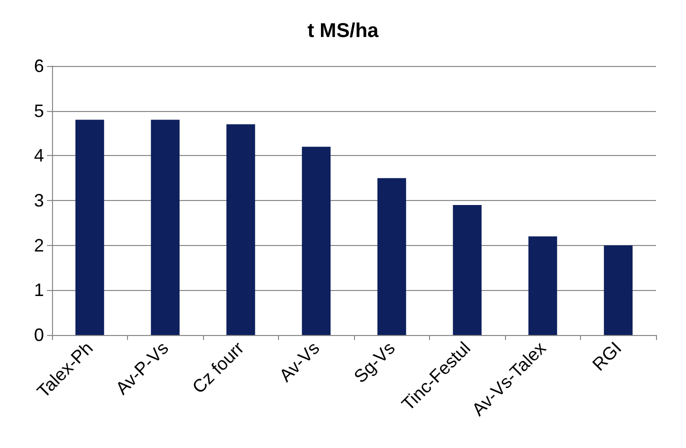 This screenshot has height=448, width=686. Describe the element at coordinates (39, 156) in the screenshot. I see `y-tick-label: 4` at that location.